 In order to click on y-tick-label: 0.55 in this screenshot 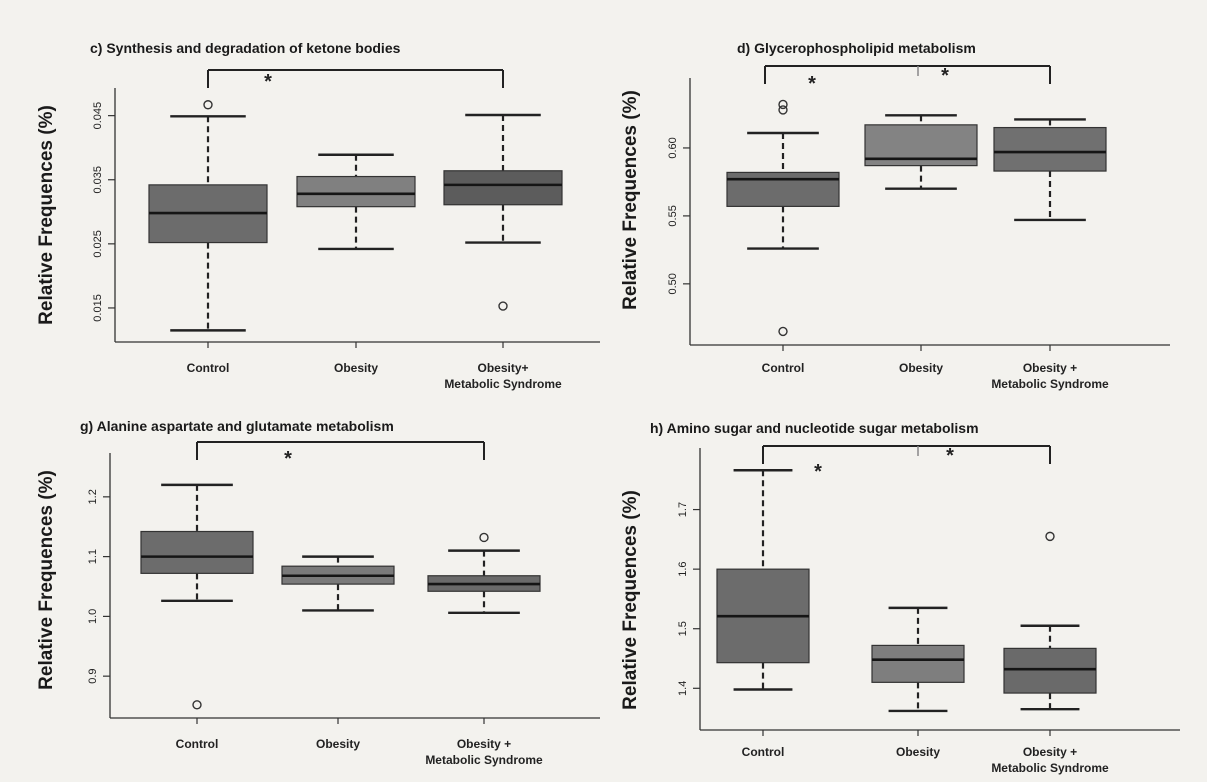, I will do `click(673, 215)`.